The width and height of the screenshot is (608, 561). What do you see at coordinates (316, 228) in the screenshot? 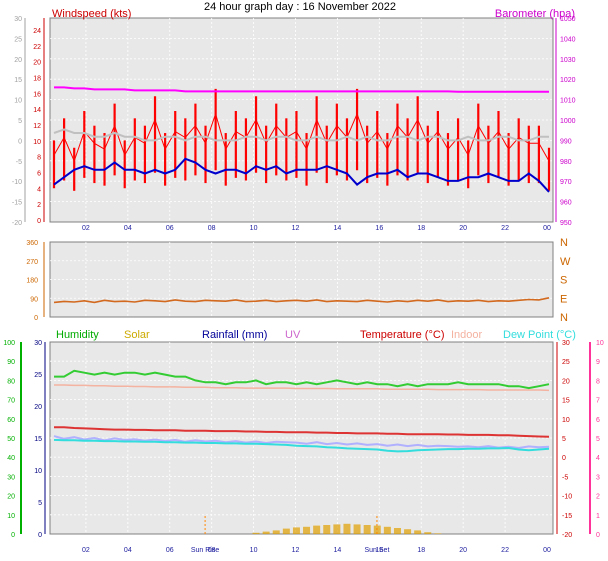
I see `wind-x-ticks: 02 04 06 08 10 12 14 16 18 20 22 00` at bounding box center [316, 228].